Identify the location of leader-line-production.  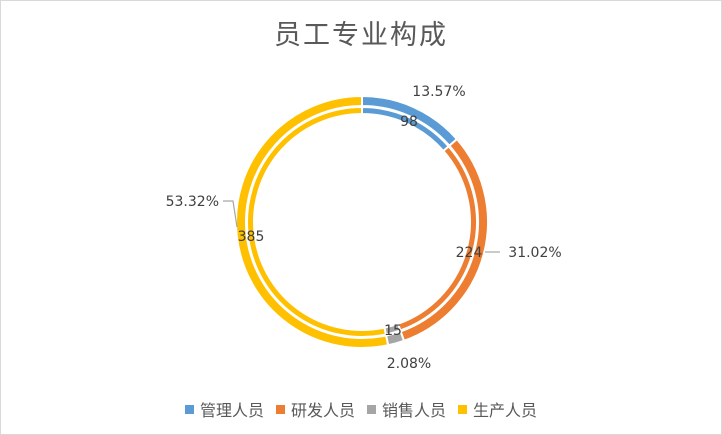
(230, 214).